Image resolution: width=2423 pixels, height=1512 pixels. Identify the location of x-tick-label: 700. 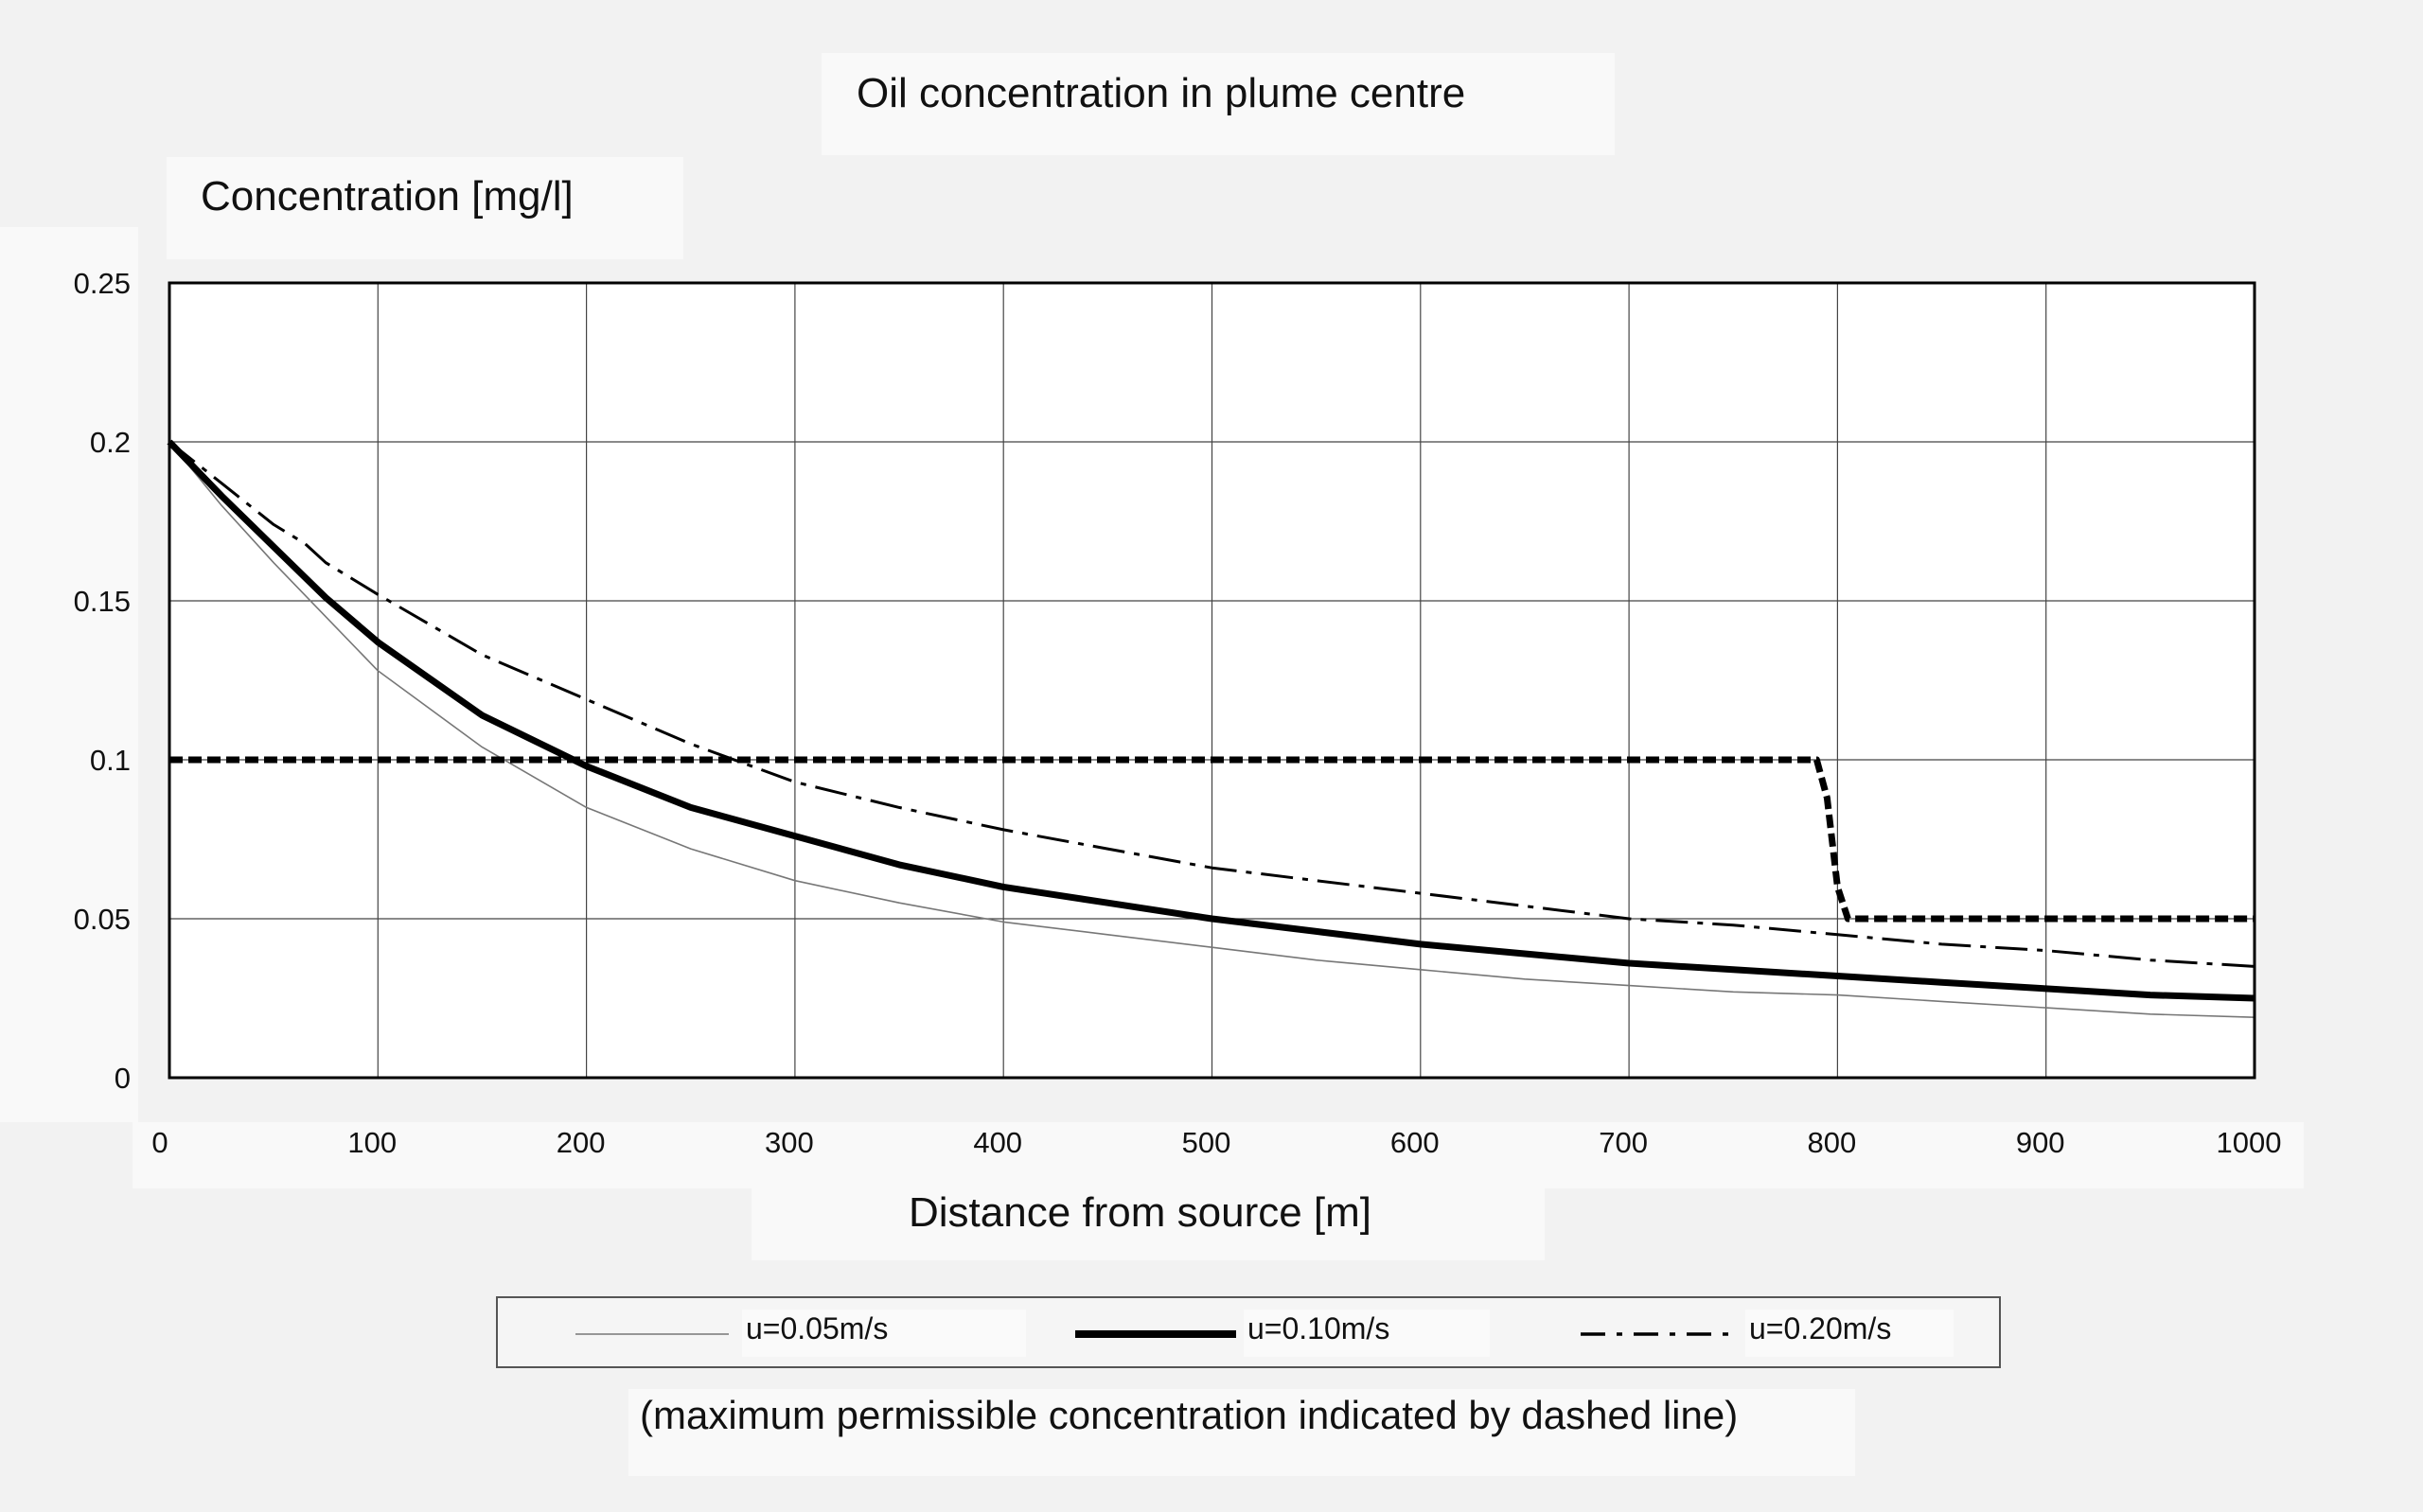
(1623, 1142).